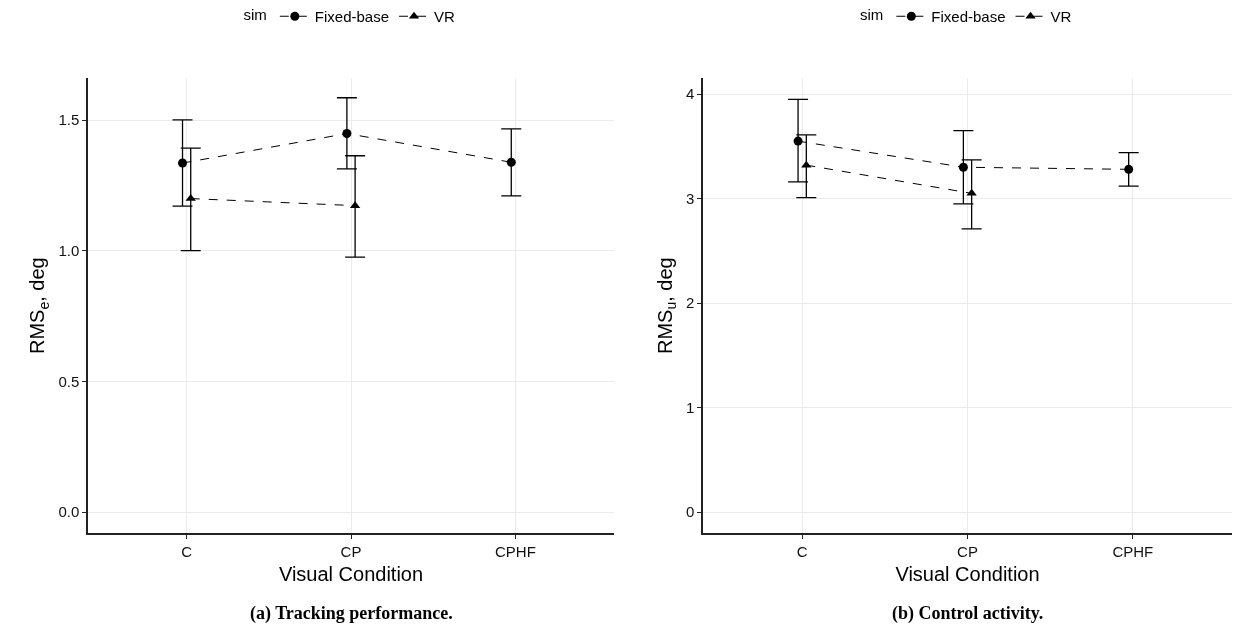 The width and height of the screenshot is (1235, 639). Describe the element at coordinates (69, 512) in the screenshot. I see `y-tick-label: 0.0` at that location.